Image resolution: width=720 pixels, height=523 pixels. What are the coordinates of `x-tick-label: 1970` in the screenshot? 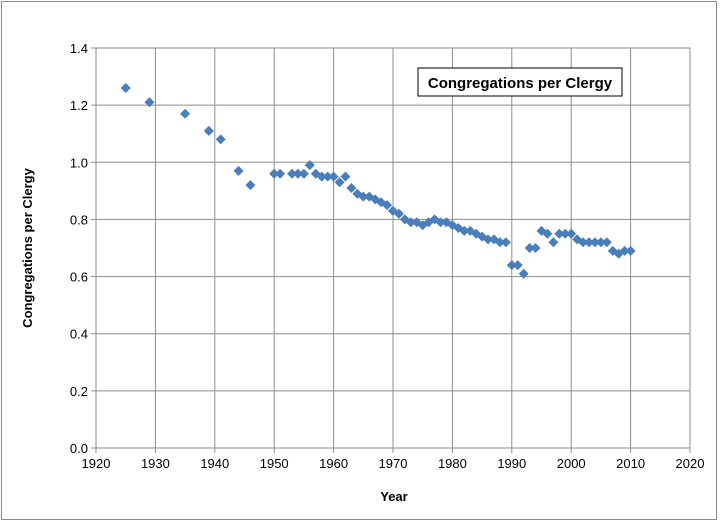 It's located at (393, 463).